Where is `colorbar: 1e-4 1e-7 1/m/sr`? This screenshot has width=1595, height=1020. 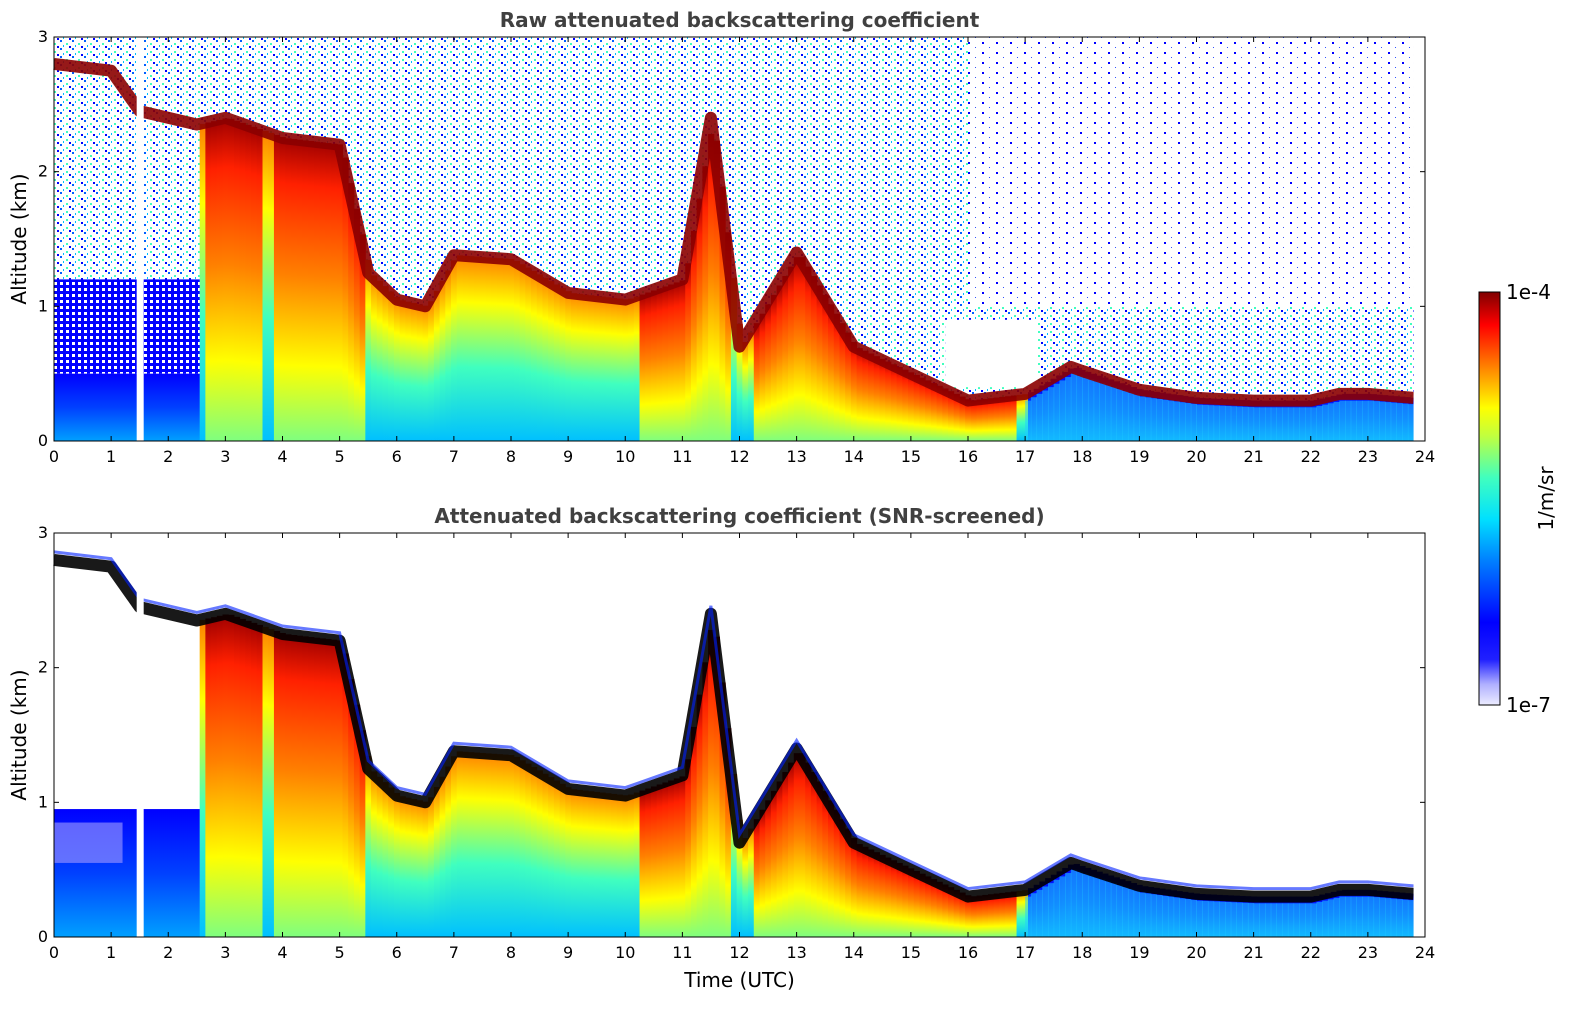
colorbar: 1e-4 1e-7 1/m/sr is located at coordinates (1518, 498).